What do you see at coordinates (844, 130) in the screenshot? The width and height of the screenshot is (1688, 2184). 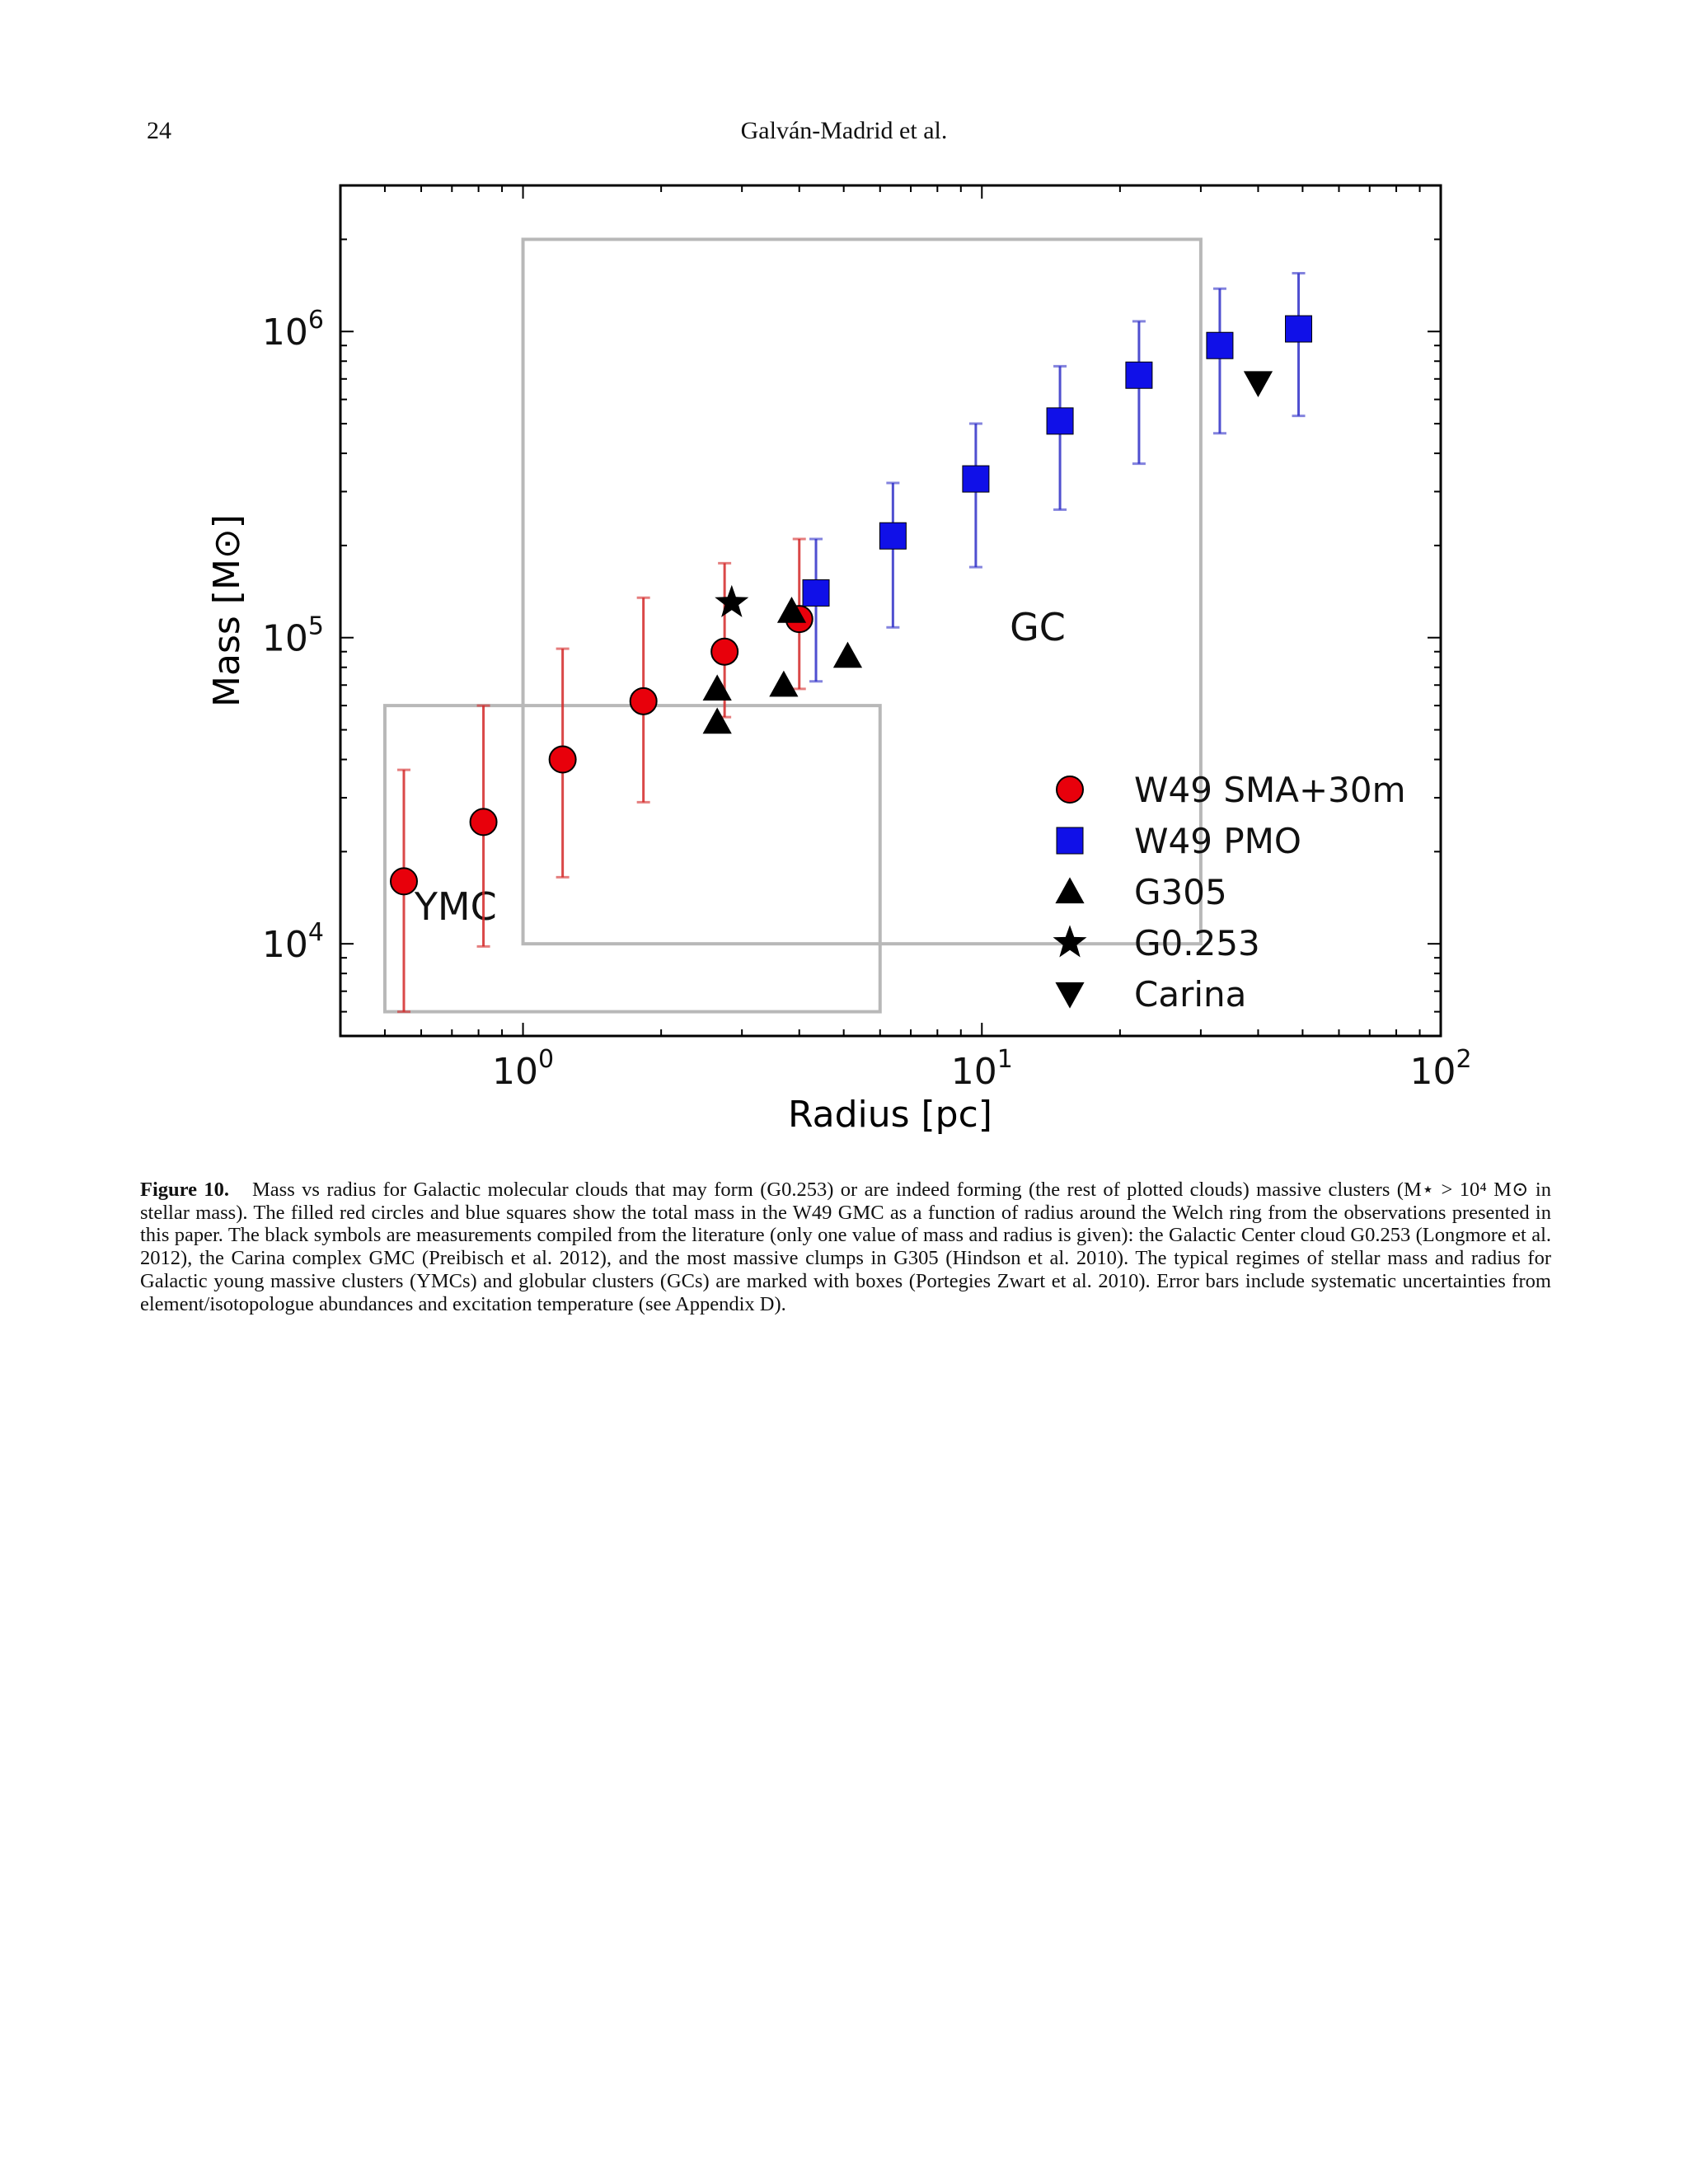 I see `running-title: Galván-Madrid et al.` at bounding box center [844, 130].